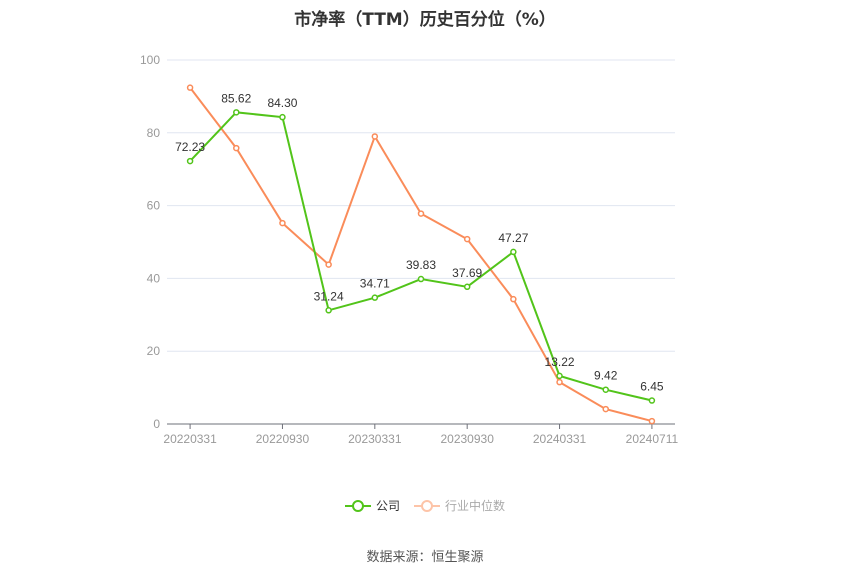  I want to click on data-source: 数据来源：恒生聚源, so click(425, 557).